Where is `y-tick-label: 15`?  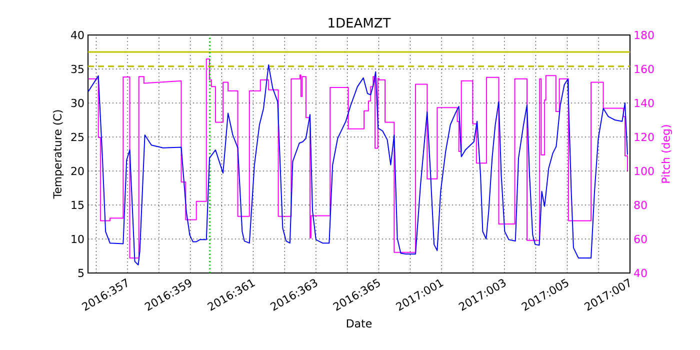
y-tick-label: 15 is located at coordinates (78, 205).